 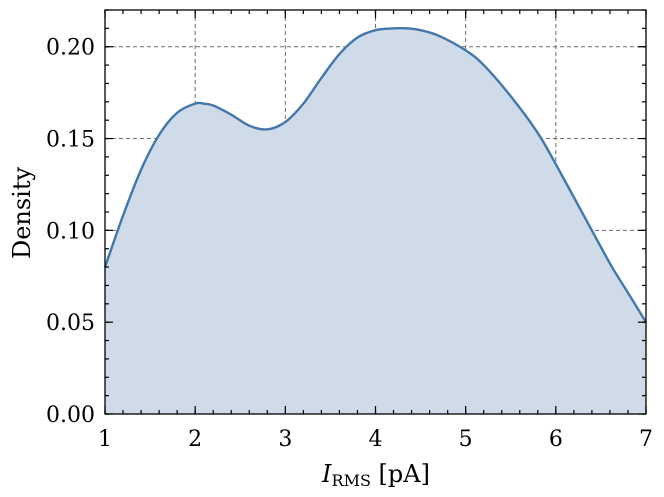 What do you see at coordinates (285, 439) in the screenshot?
I see `x-tick-label: 3` at bounding box center [285, 439].